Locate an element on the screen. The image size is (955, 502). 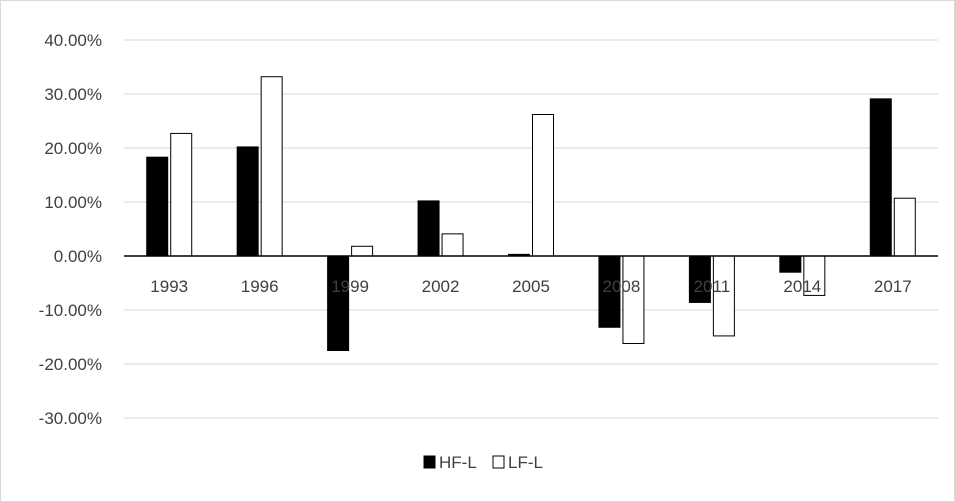
x-tick-label: 2008 is located at coordinates (622, 286).